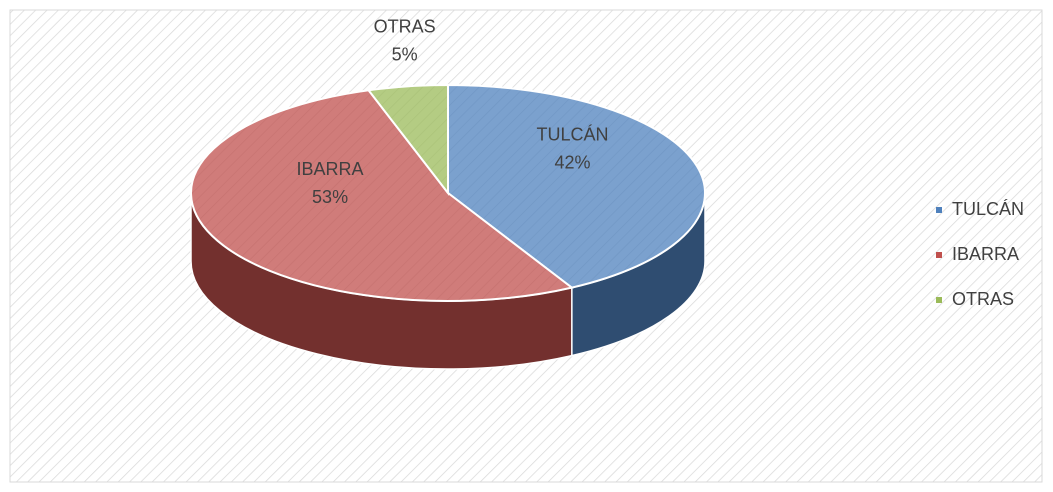  What do you see at coordinates (985, 254) in the screenshot?
I see `legend-label: IBARRA` at bounding box center [985, 254].